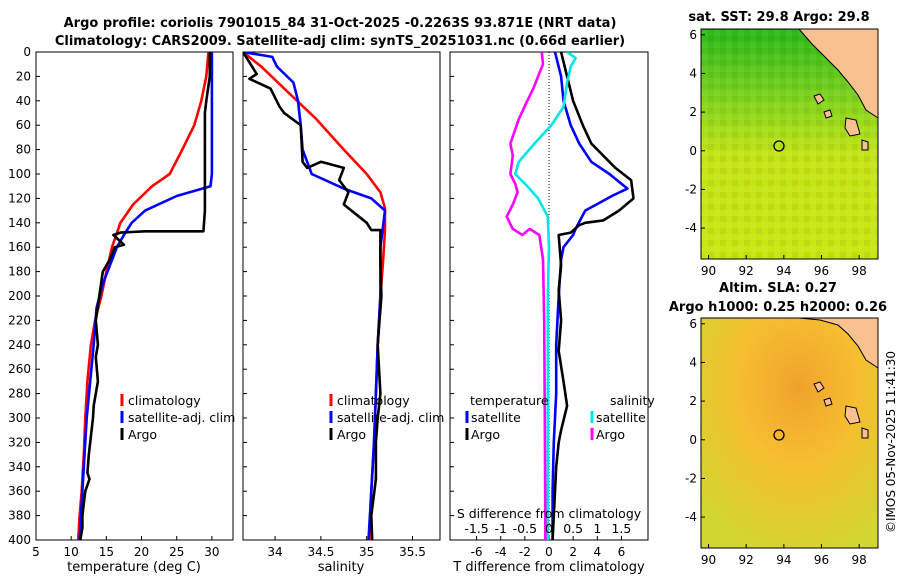  I want to click on x-tick-label: 2, so click(573, 552).